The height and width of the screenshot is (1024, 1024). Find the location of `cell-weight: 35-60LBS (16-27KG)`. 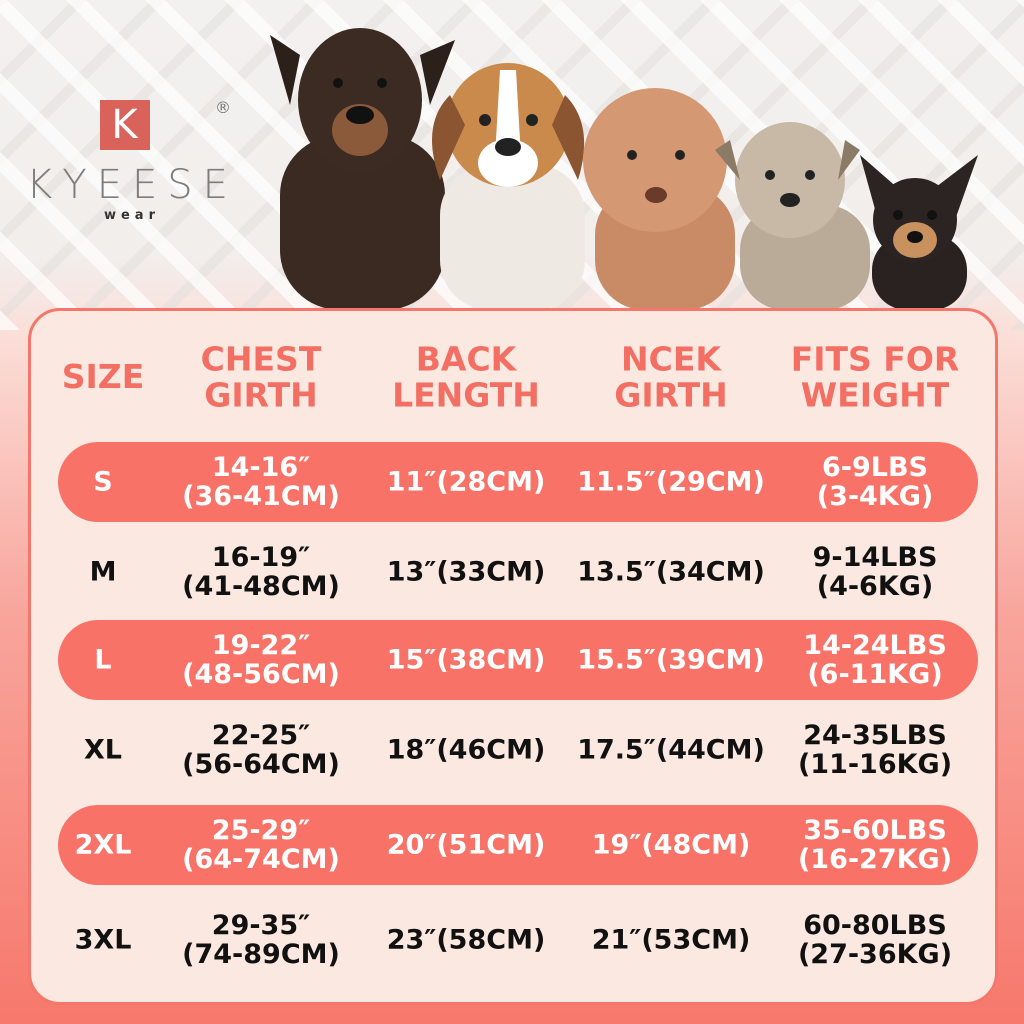

cell-weight: 35-60LBS (16-27KG) is located at coordinates (875, 844).